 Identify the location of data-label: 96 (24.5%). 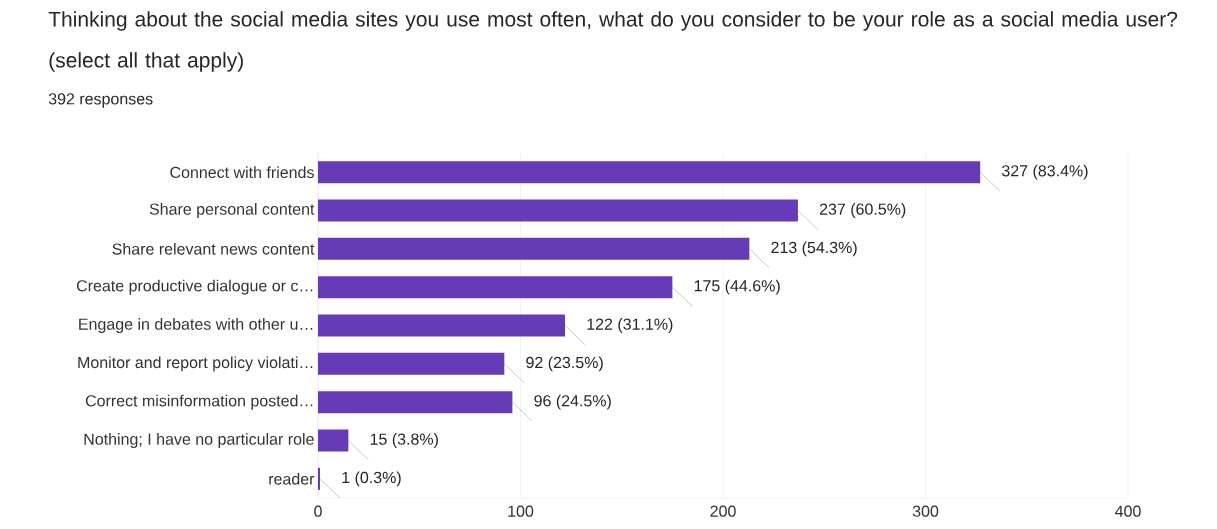
(572, 402).